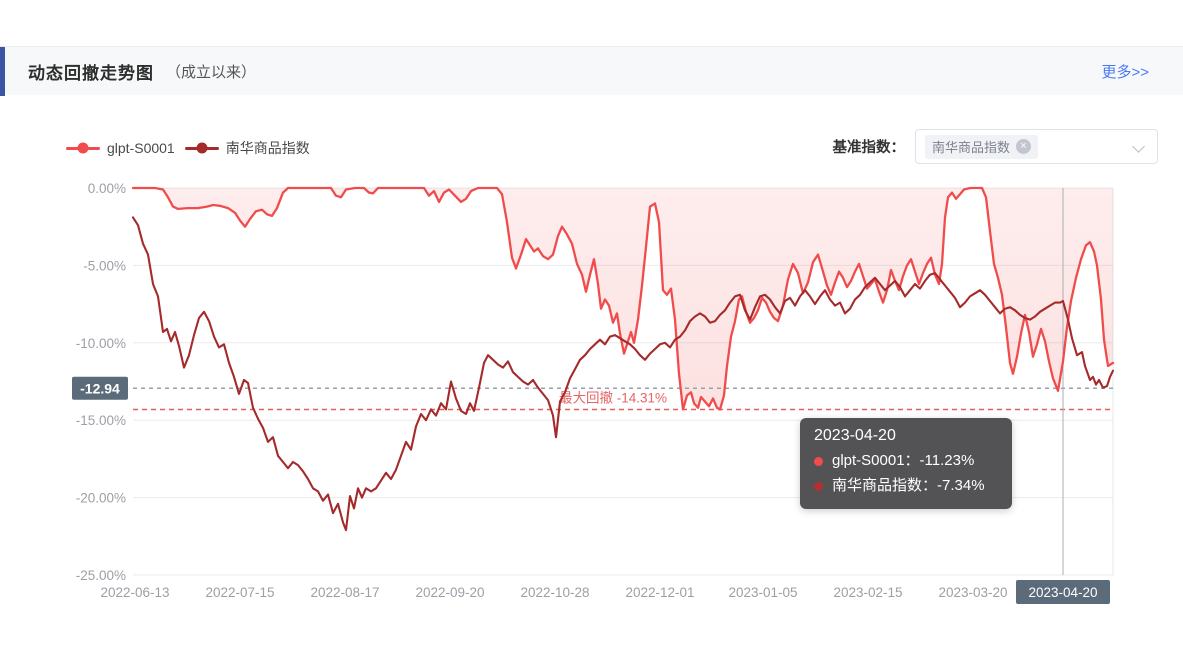 This screenshot has height=666, width=1183. Describe the element at coordinates (101, 343) in the screenshot. I see `y-axis-tick-label: -10.00%` at that location.